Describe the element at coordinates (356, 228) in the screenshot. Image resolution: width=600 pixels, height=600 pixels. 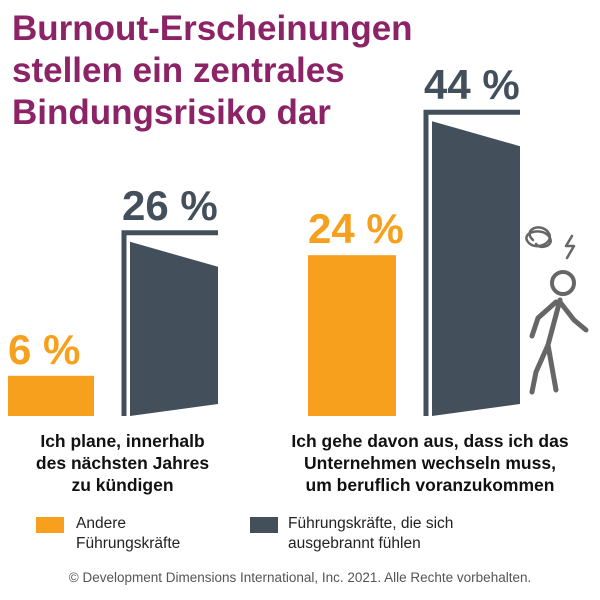
I see `value-label-orange-2: 24 %` at that location.